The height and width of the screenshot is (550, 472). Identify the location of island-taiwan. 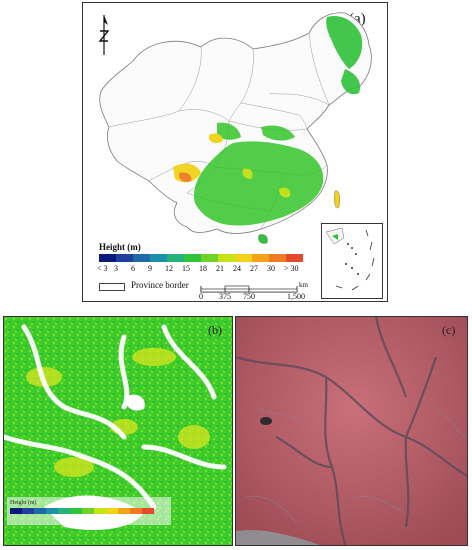
(337, 199).